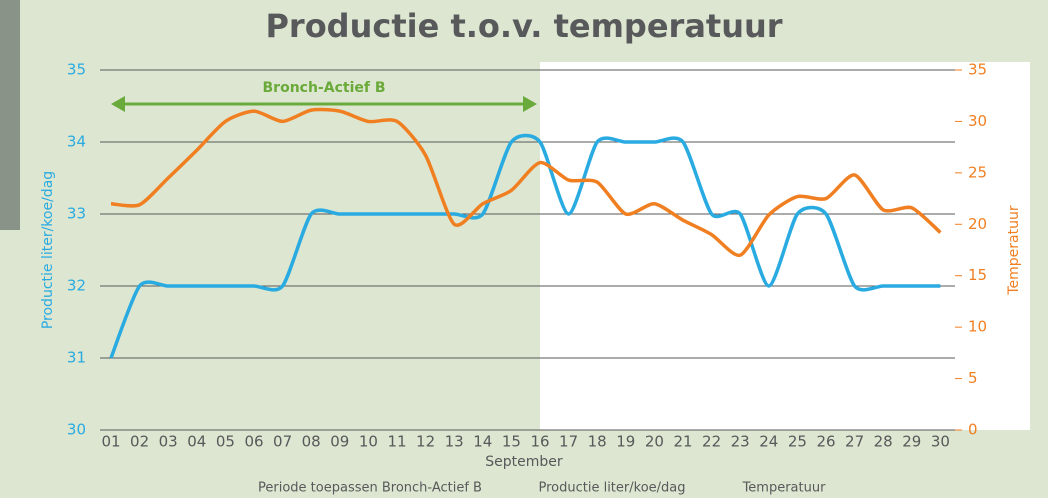 This screenshot has width=1048, height=502. Describe the element at coordinates (524, 462) in the screenshot. I see `x-axis-label: September` at that location.